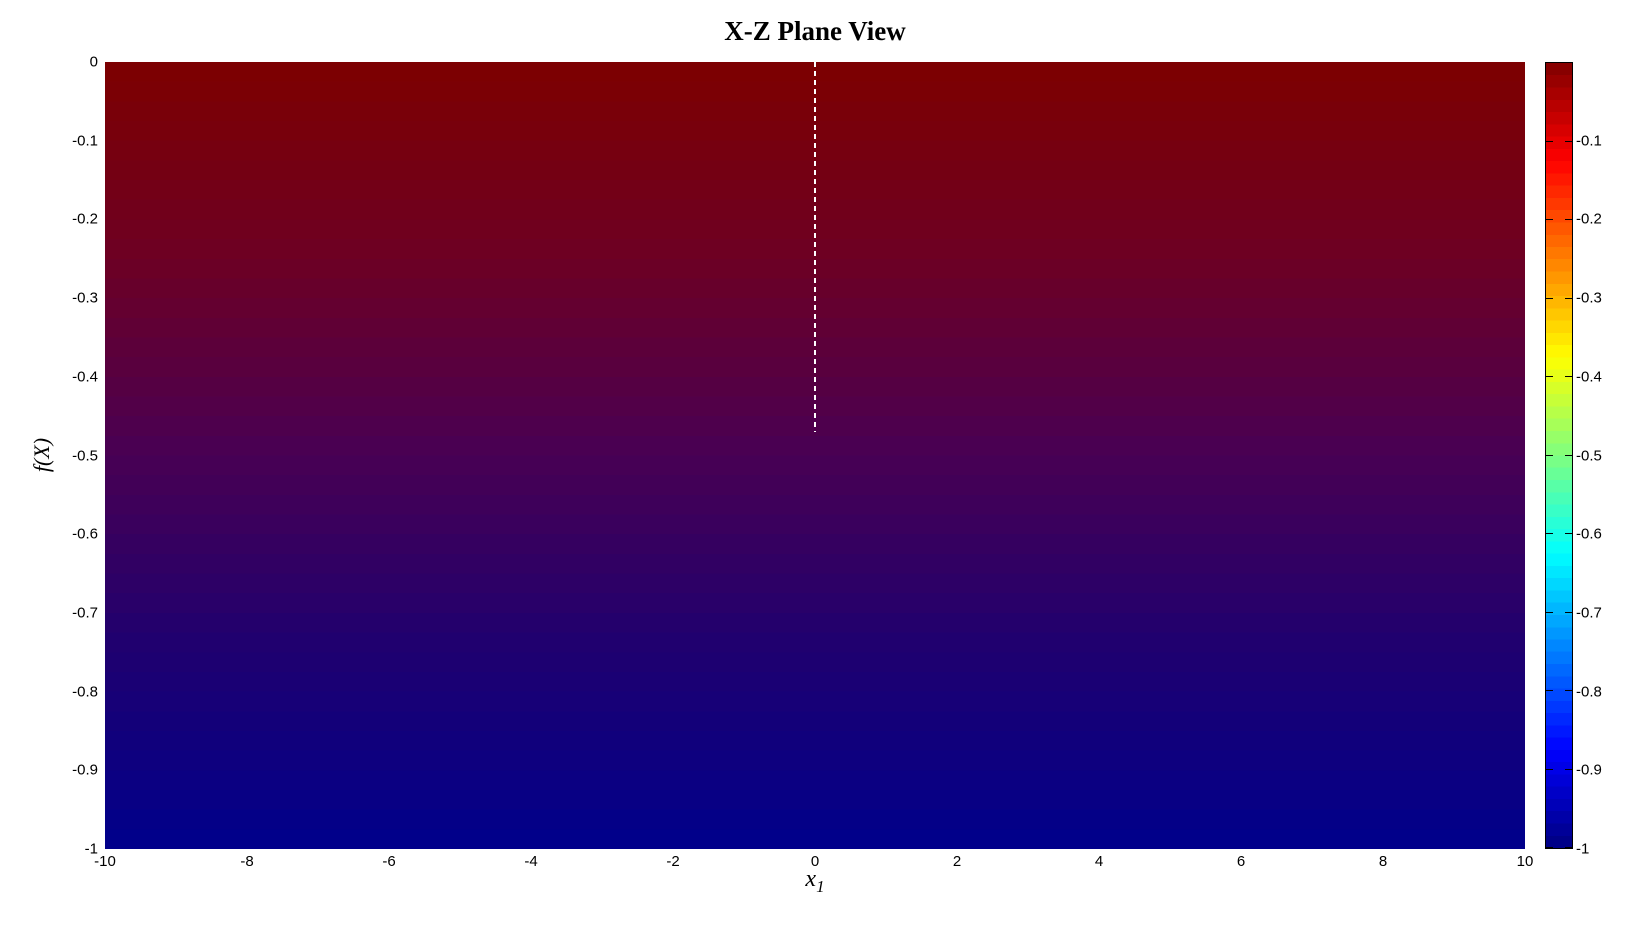 The width and height of the screenshot is (1632, 945). Describe the element at coordinates (85, 770) in the screenshot. I see `y-axis-tick-label: -0.9` at that location.